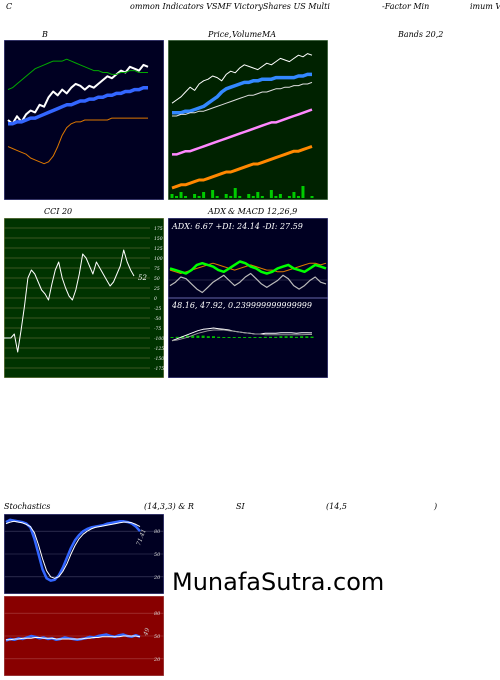 The height and width of the screenshot is (680, 500). I want to click on plus-di-line, so click(248, 267).